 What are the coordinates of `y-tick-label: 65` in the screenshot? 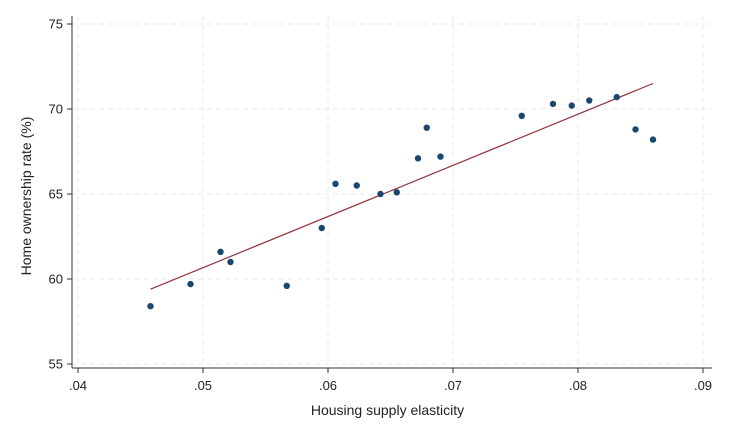 It's located at (56, 194).